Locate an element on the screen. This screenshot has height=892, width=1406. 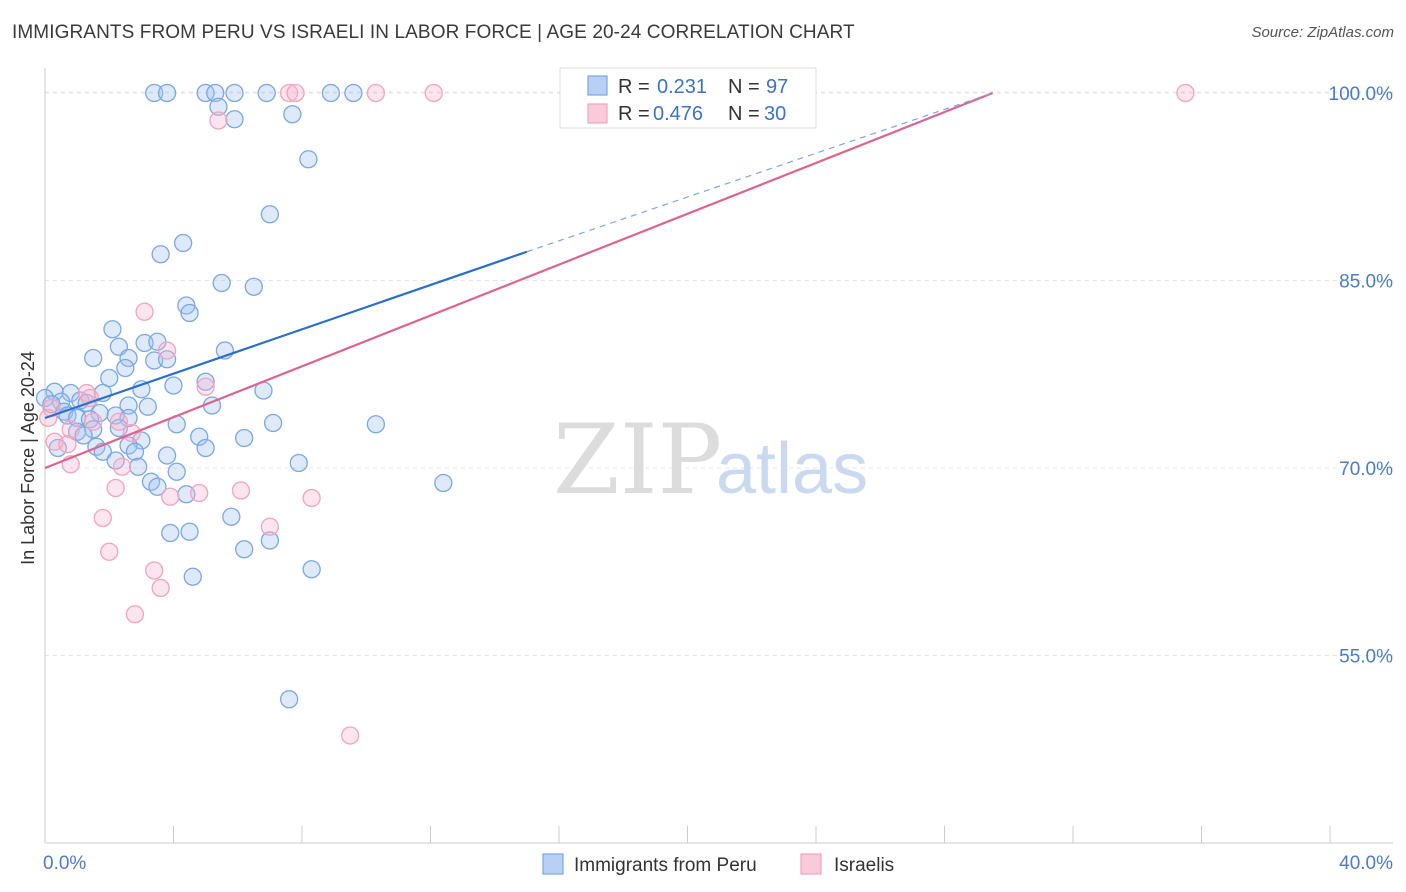
x-tick-labels: 0.0% 40.0% is located at coordinates (718, 863).